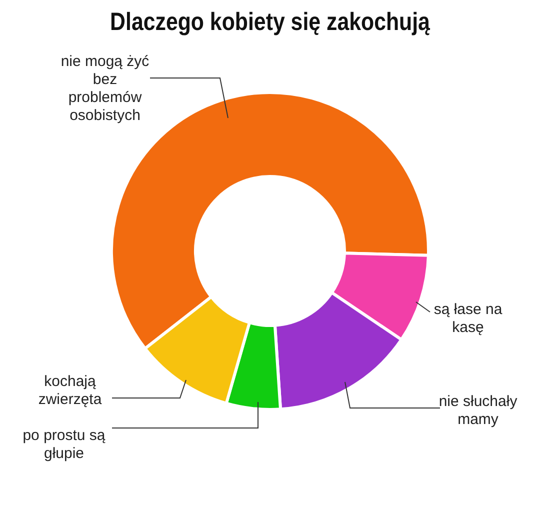 The width and height of the screenshot is (550, 526). I want to click on slice-label: kochają zwierzęta, so click(70, 390).